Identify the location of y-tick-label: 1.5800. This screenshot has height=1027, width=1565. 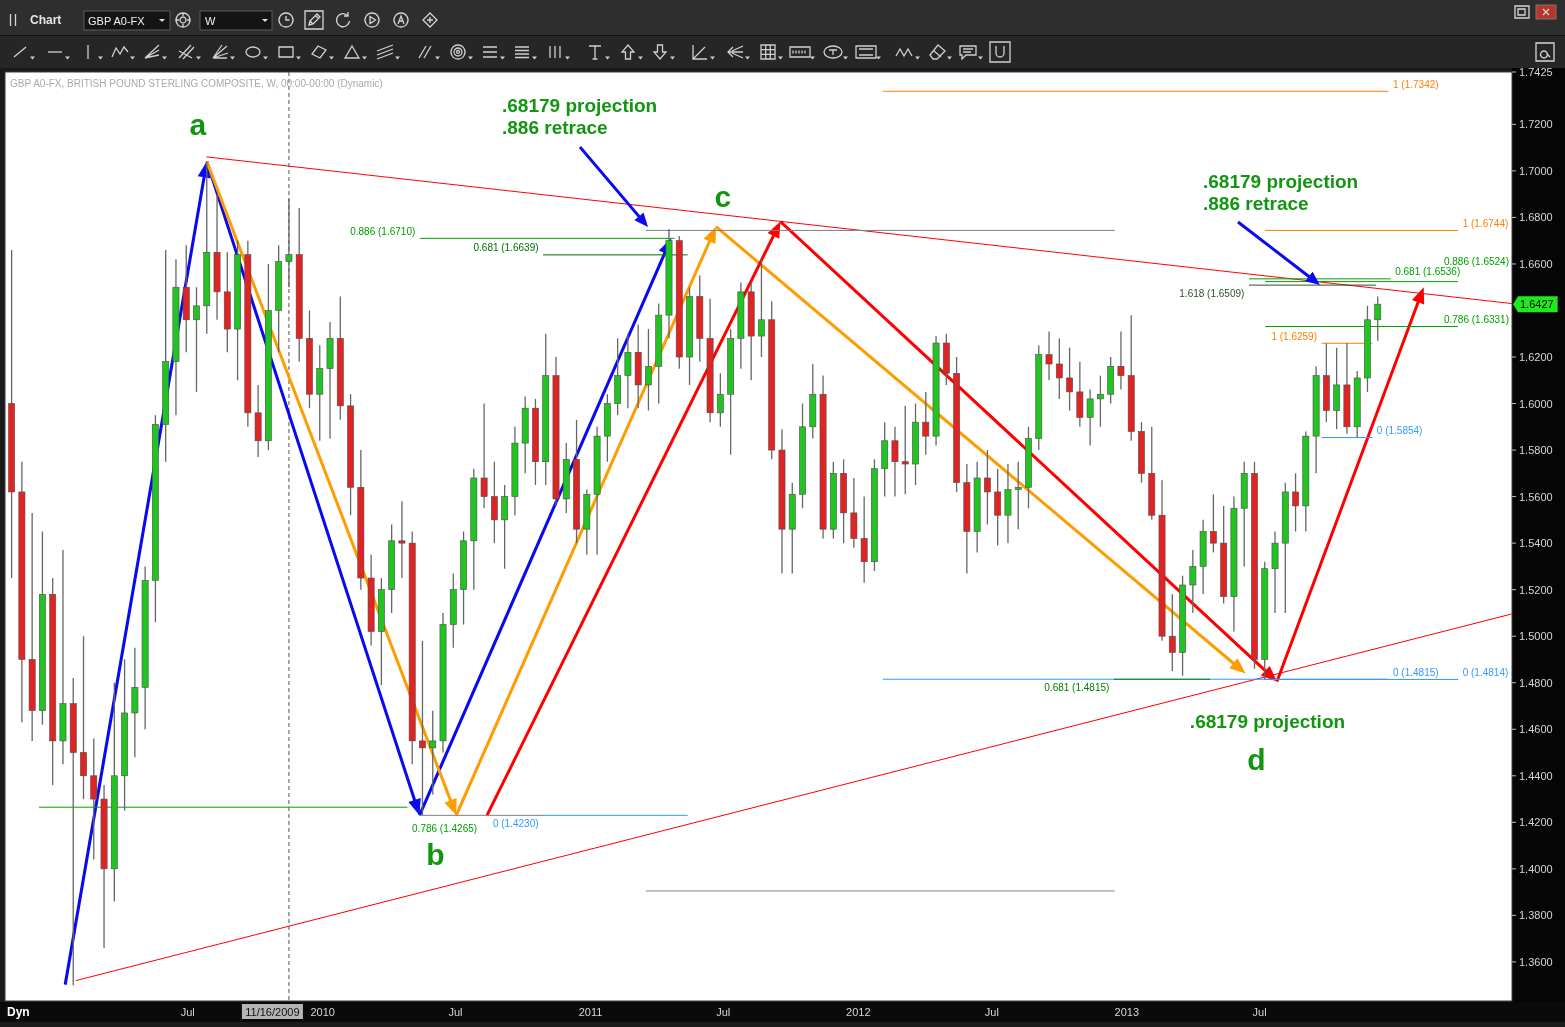
(1536, 450).